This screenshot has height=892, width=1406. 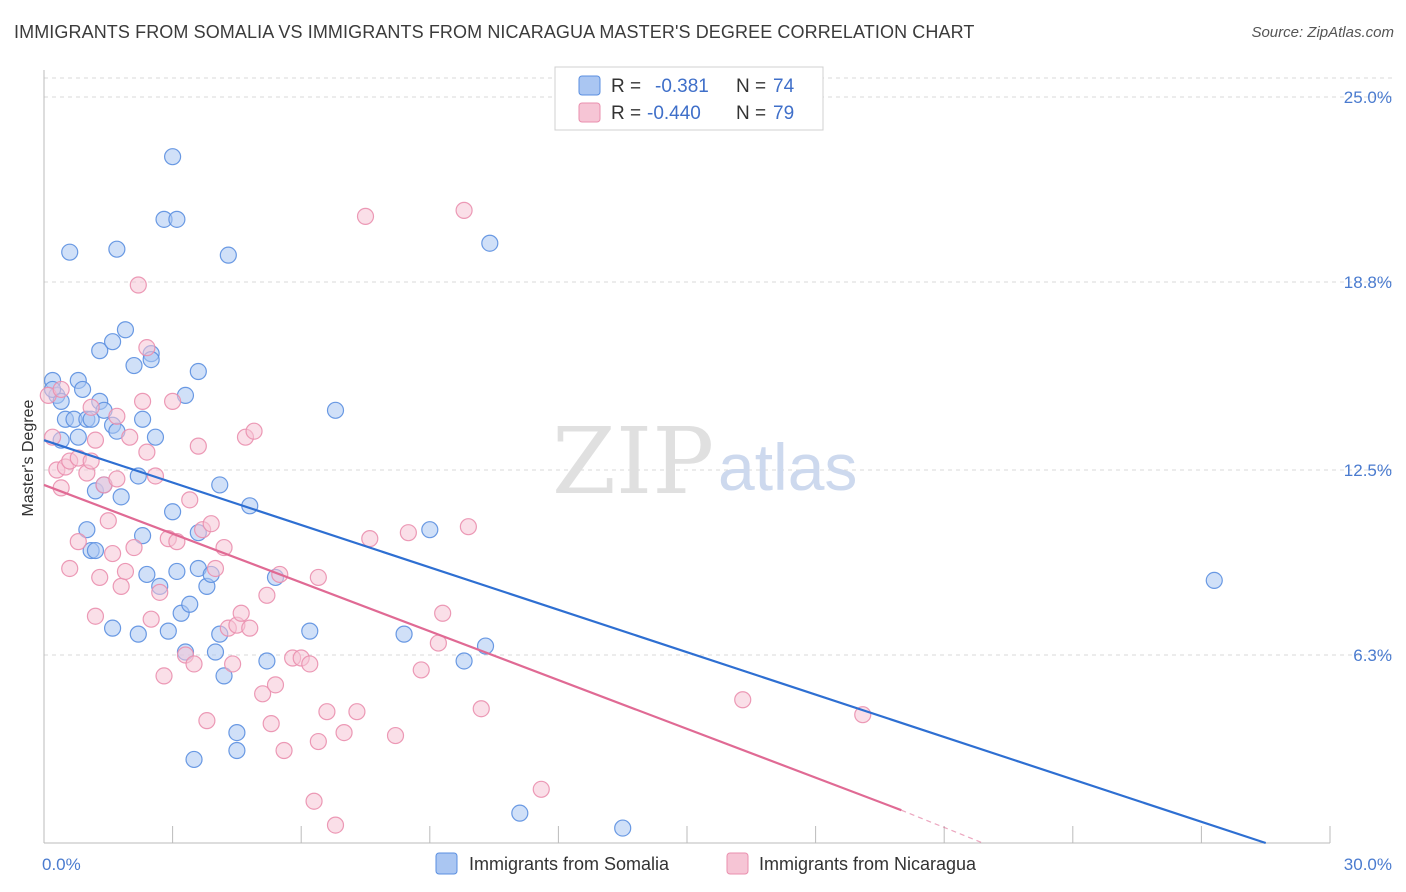 I want to click on x-tick-label-1: 30.0%, so click(x=1368, y=864).